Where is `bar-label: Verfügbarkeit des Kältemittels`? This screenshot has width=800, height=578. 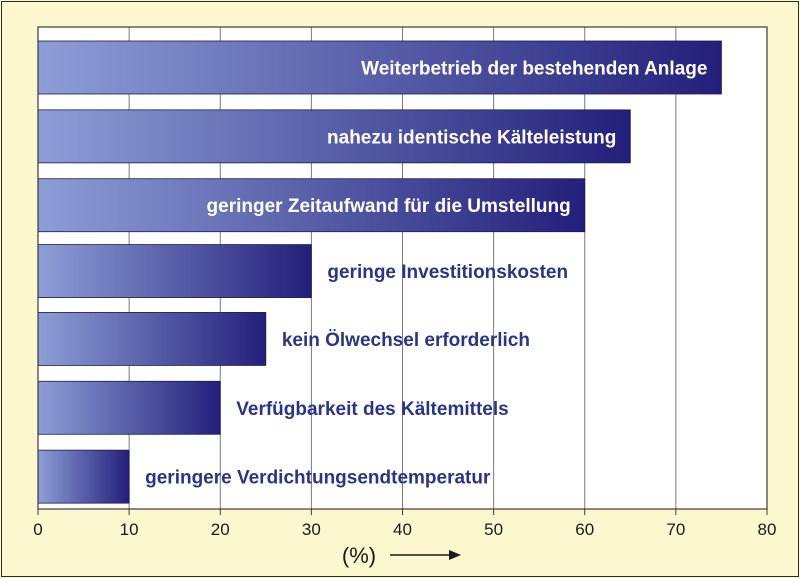
bar-label: Verfügbarkeit des Kältemittels is located at coordinates (372, 409).